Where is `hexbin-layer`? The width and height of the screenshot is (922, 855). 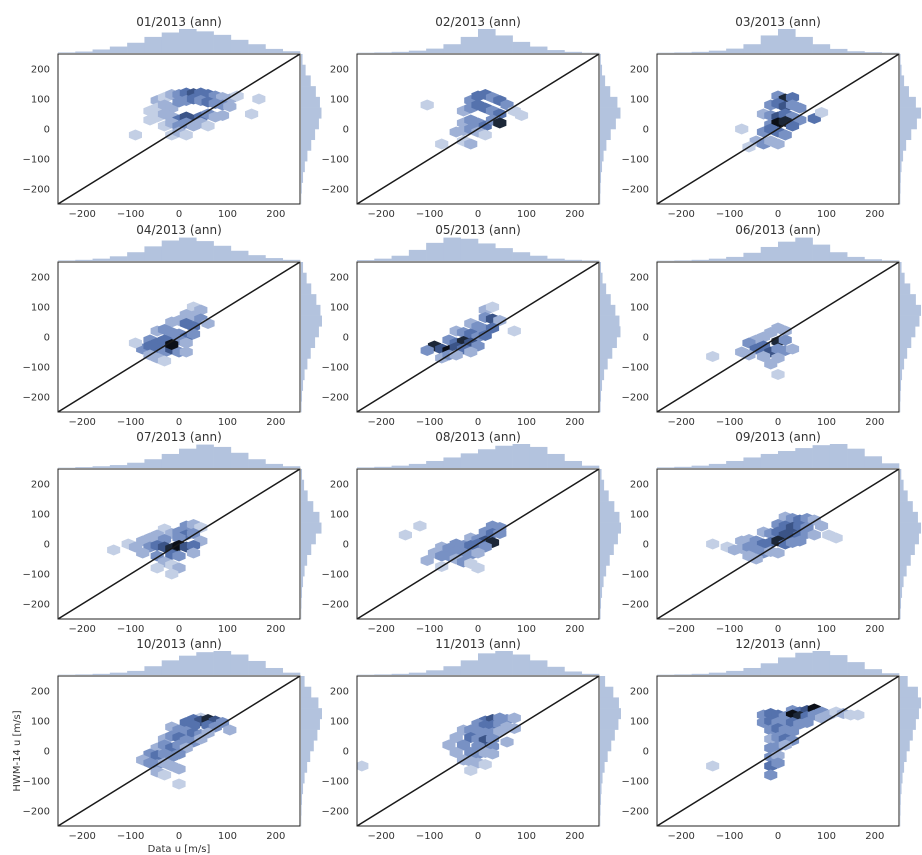 hexbin-layer is located at coordinates (157, 549).